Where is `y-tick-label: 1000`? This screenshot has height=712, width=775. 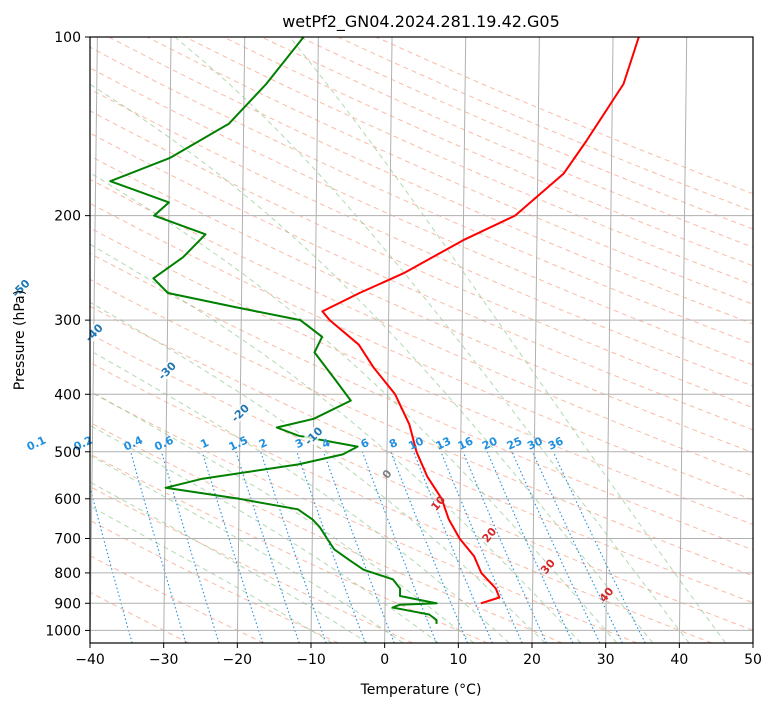 y-tick-label: 1000 is located at coordinates (63, 631).